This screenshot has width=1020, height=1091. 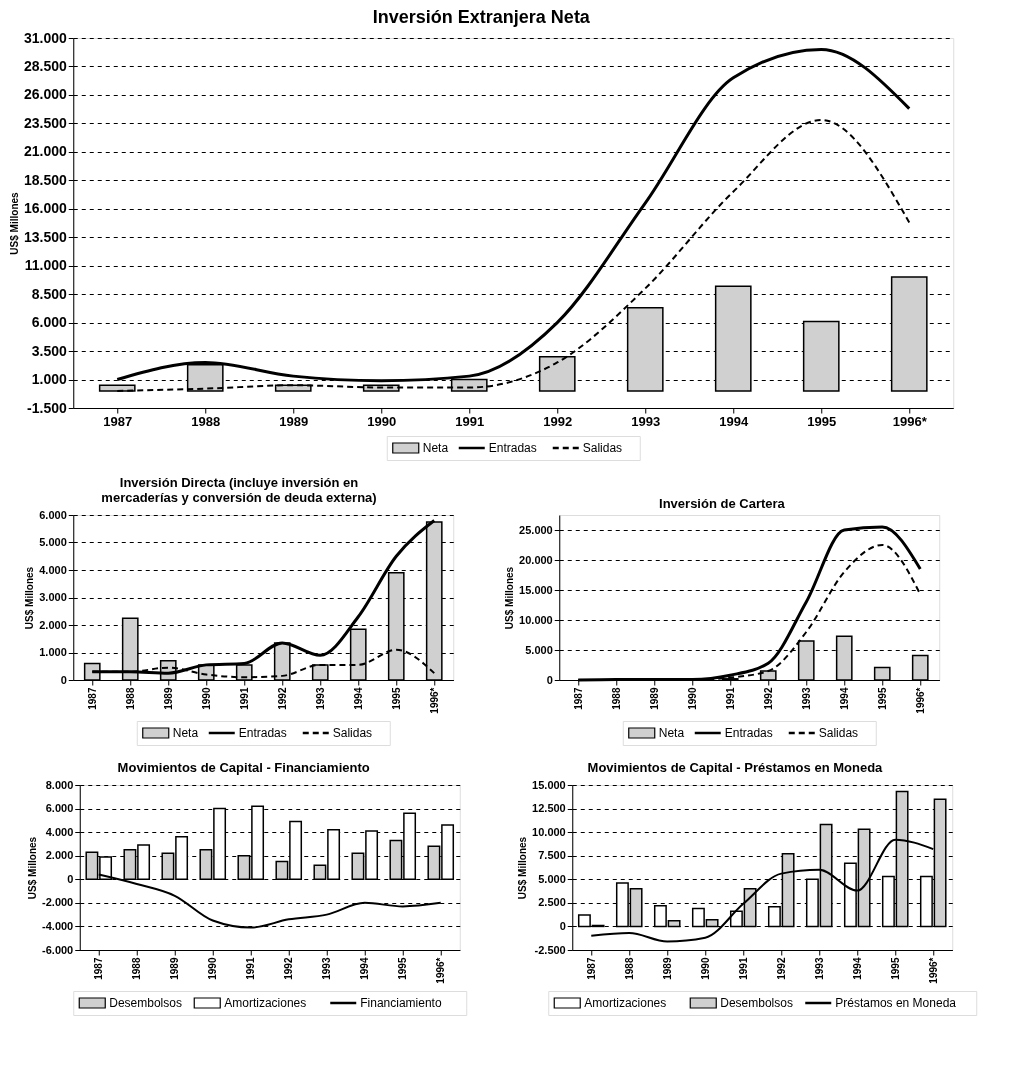 I want to click on y-tick-label: 23.500, so click(x=45, y=122).